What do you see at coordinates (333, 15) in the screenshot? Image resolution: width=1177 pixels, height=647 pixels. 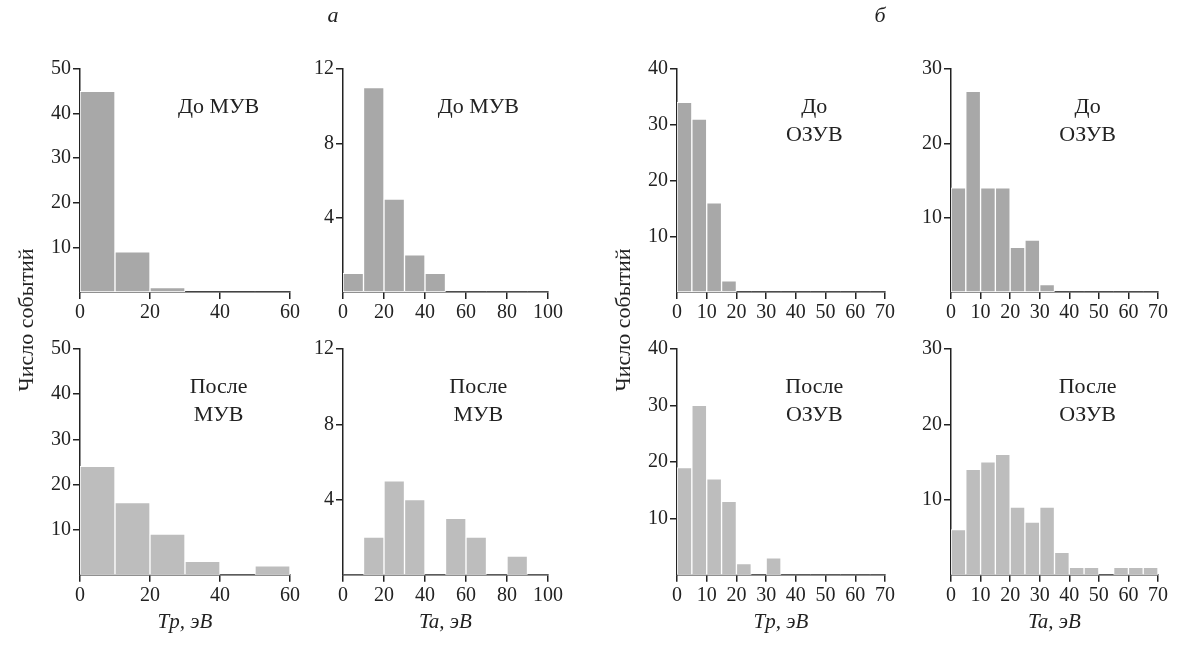 I see `chart-title: а` at bounding box center [333, 15].